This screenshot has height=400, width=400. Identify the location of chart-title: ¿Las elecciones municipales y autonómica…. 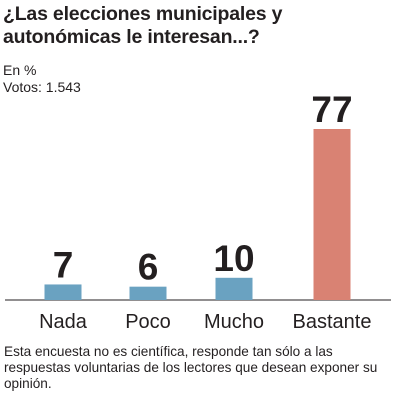
(143, 25).